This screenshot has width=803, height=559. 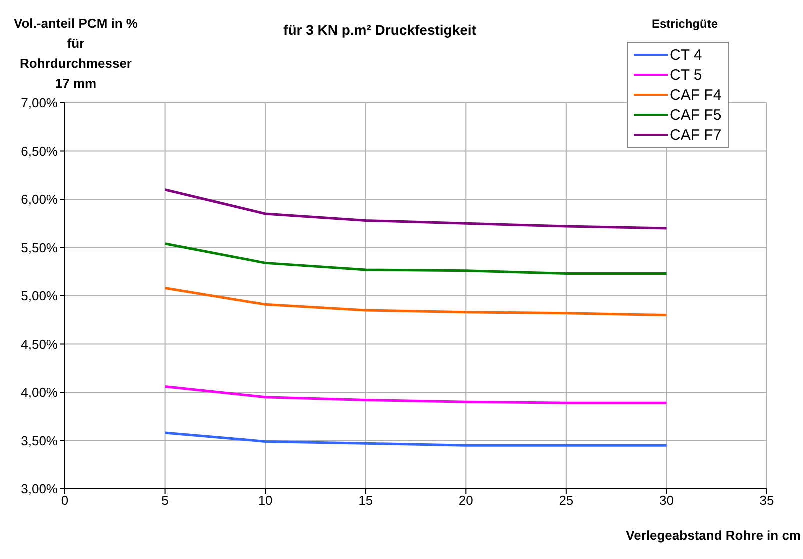 I want to click on y-axis-title: Vol.-anteil PCM in % für Rohrdurchmesser 17 mm, so click(x=76, y=54).